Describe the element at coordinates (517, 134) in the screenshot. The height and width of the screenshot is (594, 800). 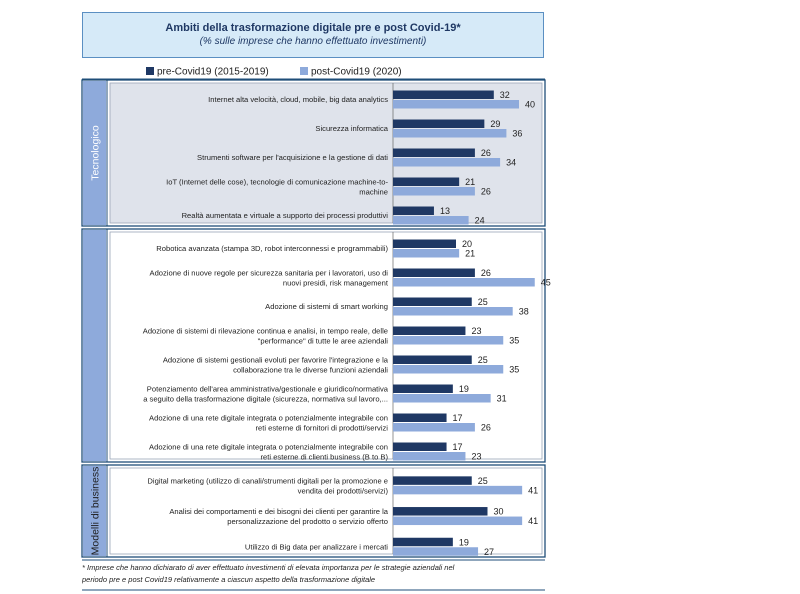
I see `data-label-post: 36` at that location.